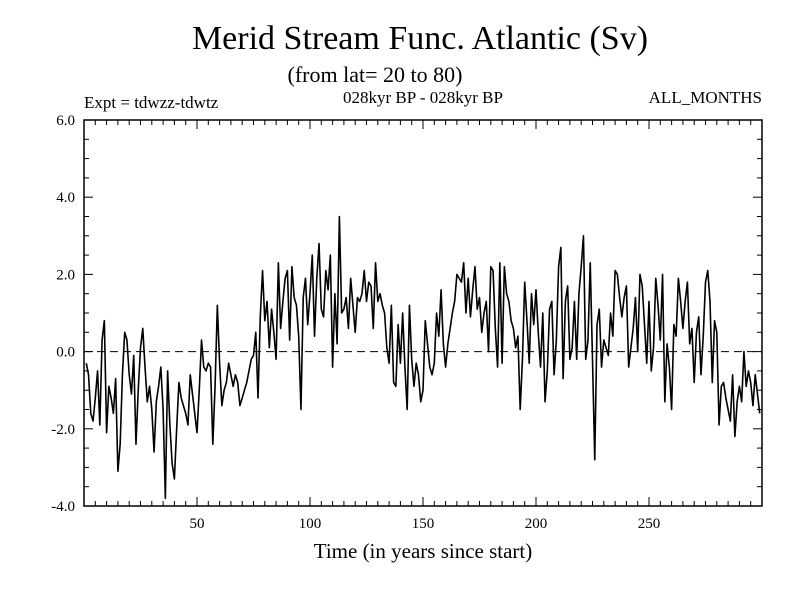 The width and height of the screenshot is (800, 600). Describe the element at coordinates (197, 524) in the screenshot. I see `x-tick-label: 50` at that location.